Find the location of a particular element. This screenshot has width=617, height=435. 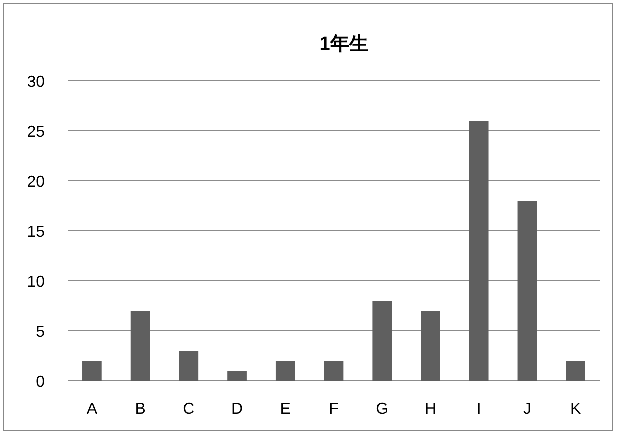

x-tick-label: A is located at coordinates (92, 409).